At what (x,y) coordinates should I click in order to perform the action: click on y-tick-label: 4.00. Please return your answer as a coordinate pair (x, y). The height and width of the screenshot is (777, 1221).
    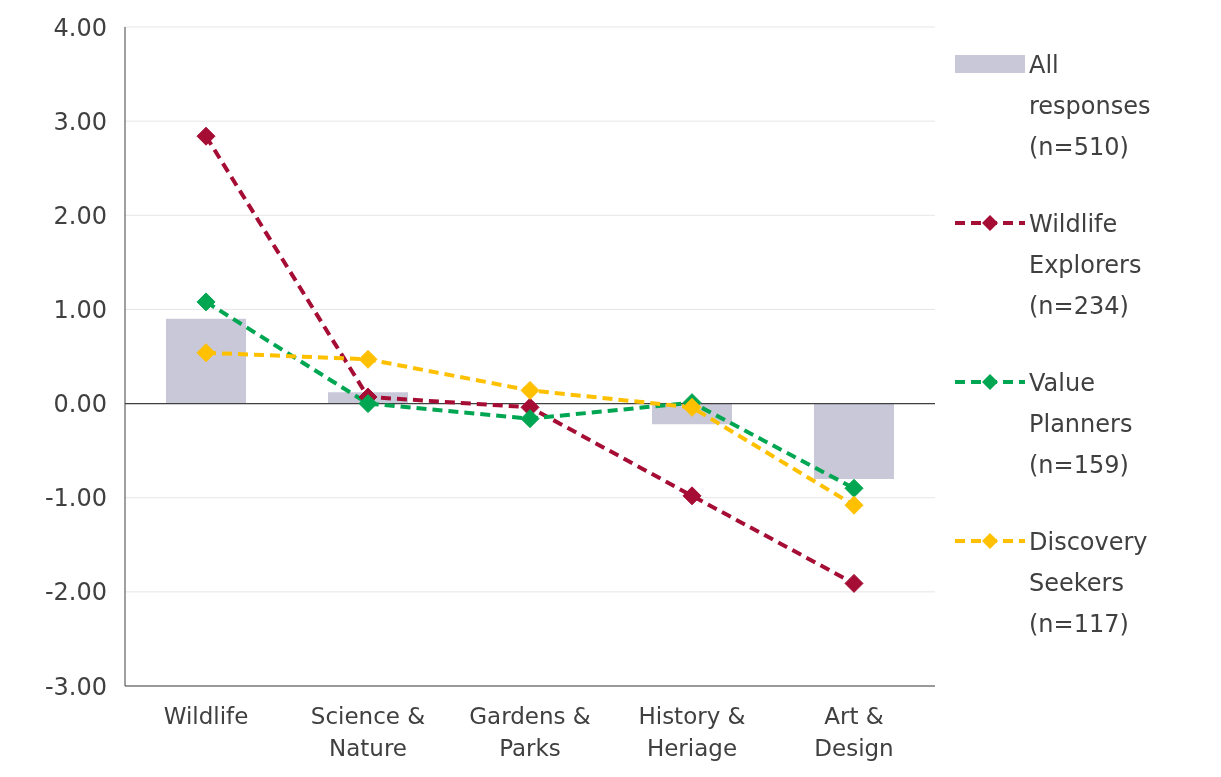
    Looking at the image, I should click on (80, 27).